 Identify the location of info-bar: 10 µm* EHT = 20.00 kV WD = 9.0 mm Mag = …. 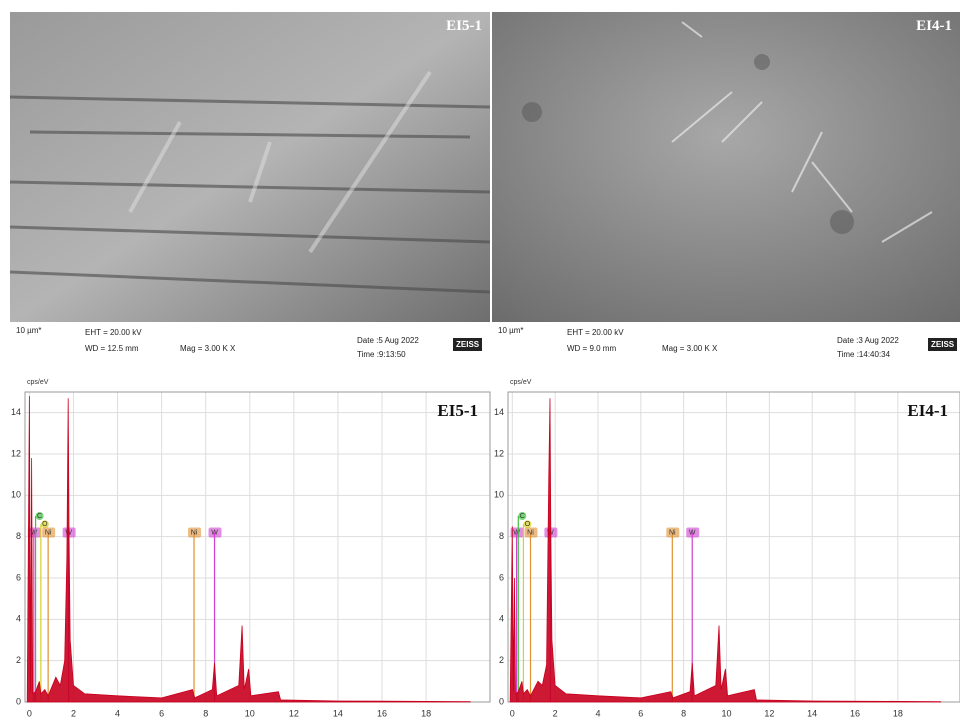
(726, 346).